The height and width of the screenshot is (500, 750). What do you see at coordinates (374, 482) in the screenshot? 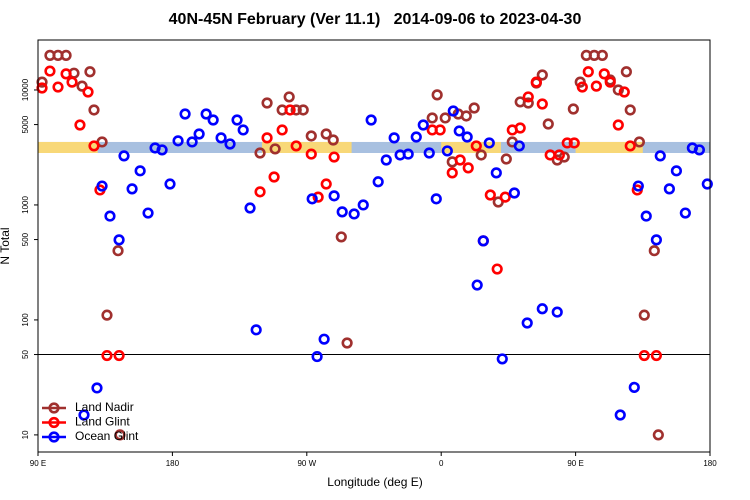
I see `x-axis-label: Longitude (deg E)` at bounding box center [374, 482].